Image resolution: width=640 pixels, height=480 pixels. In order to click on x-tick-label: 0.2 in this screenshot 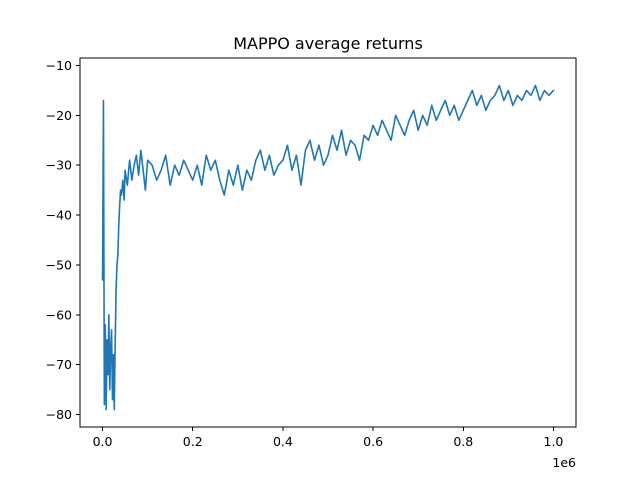, I will do `click(193, 441)`.